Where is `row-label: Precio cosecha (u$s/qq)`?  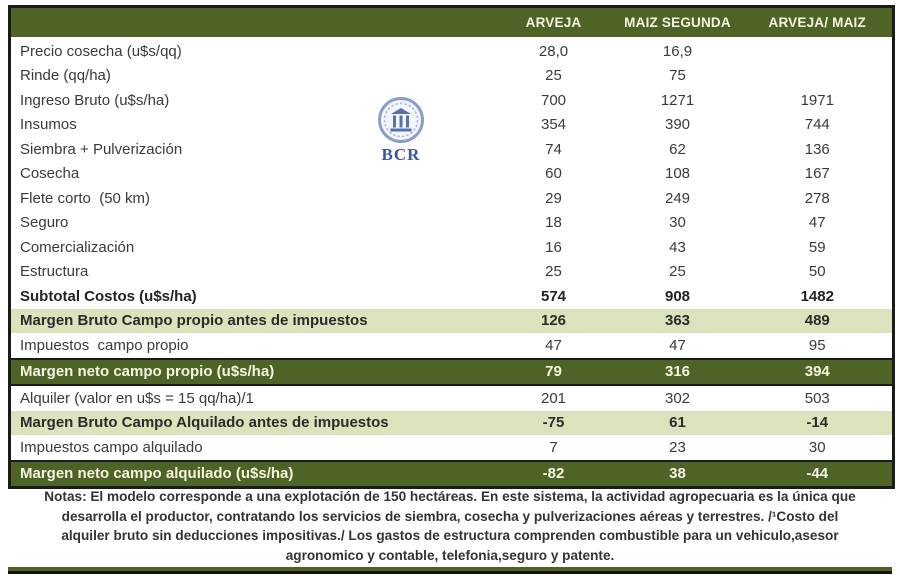 row-label: Precio cosecha (u$s/qq) is located at coordinates (101, 51).